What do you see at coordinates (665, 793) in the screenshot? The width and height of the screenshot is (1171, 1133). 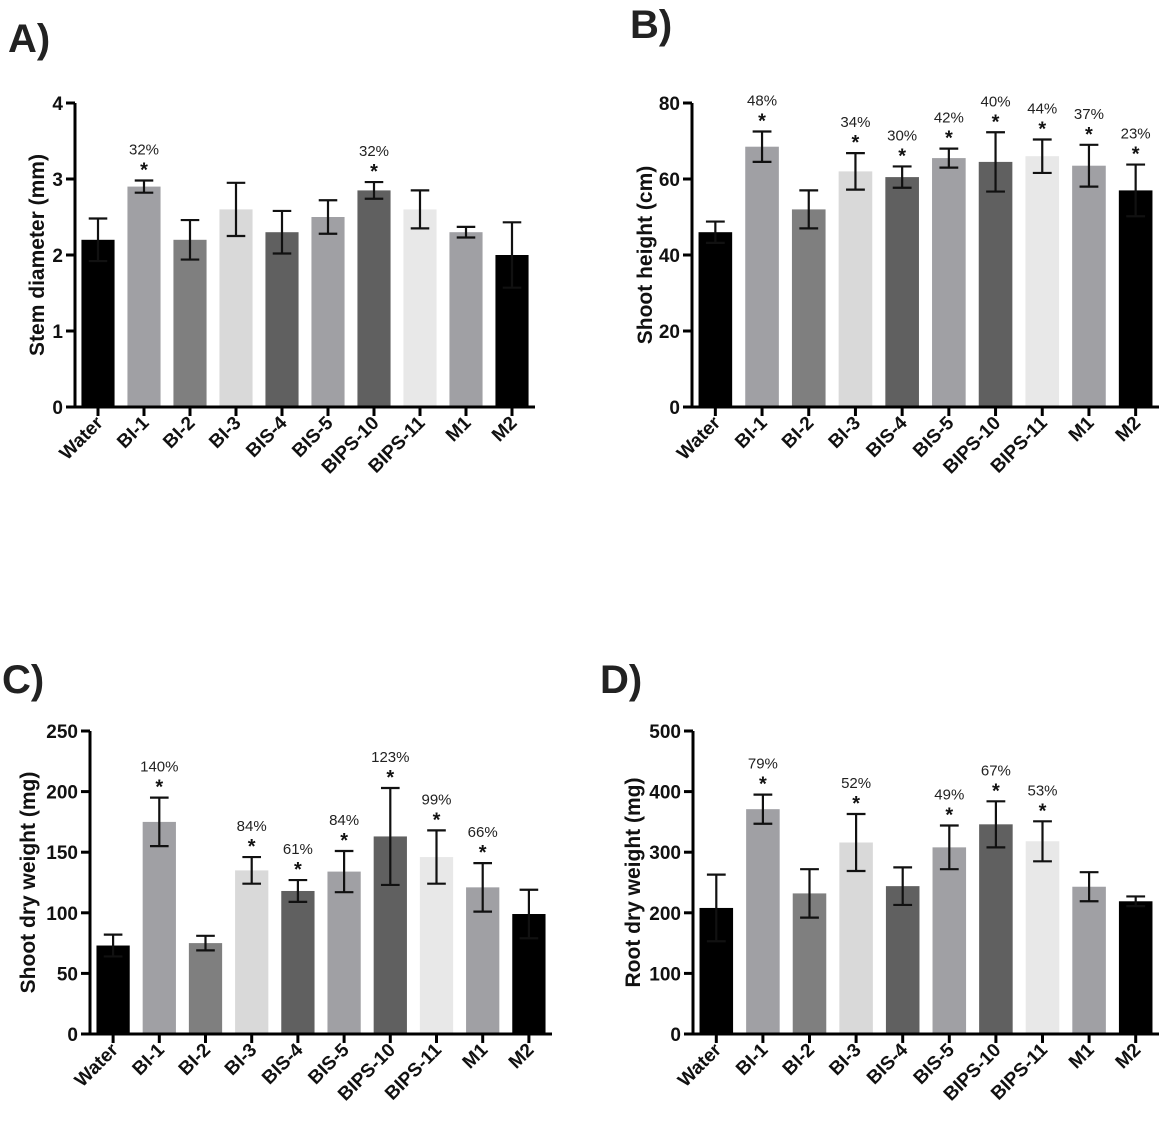 I see `y-tick-label: 400` at bounding box center [665, 793].